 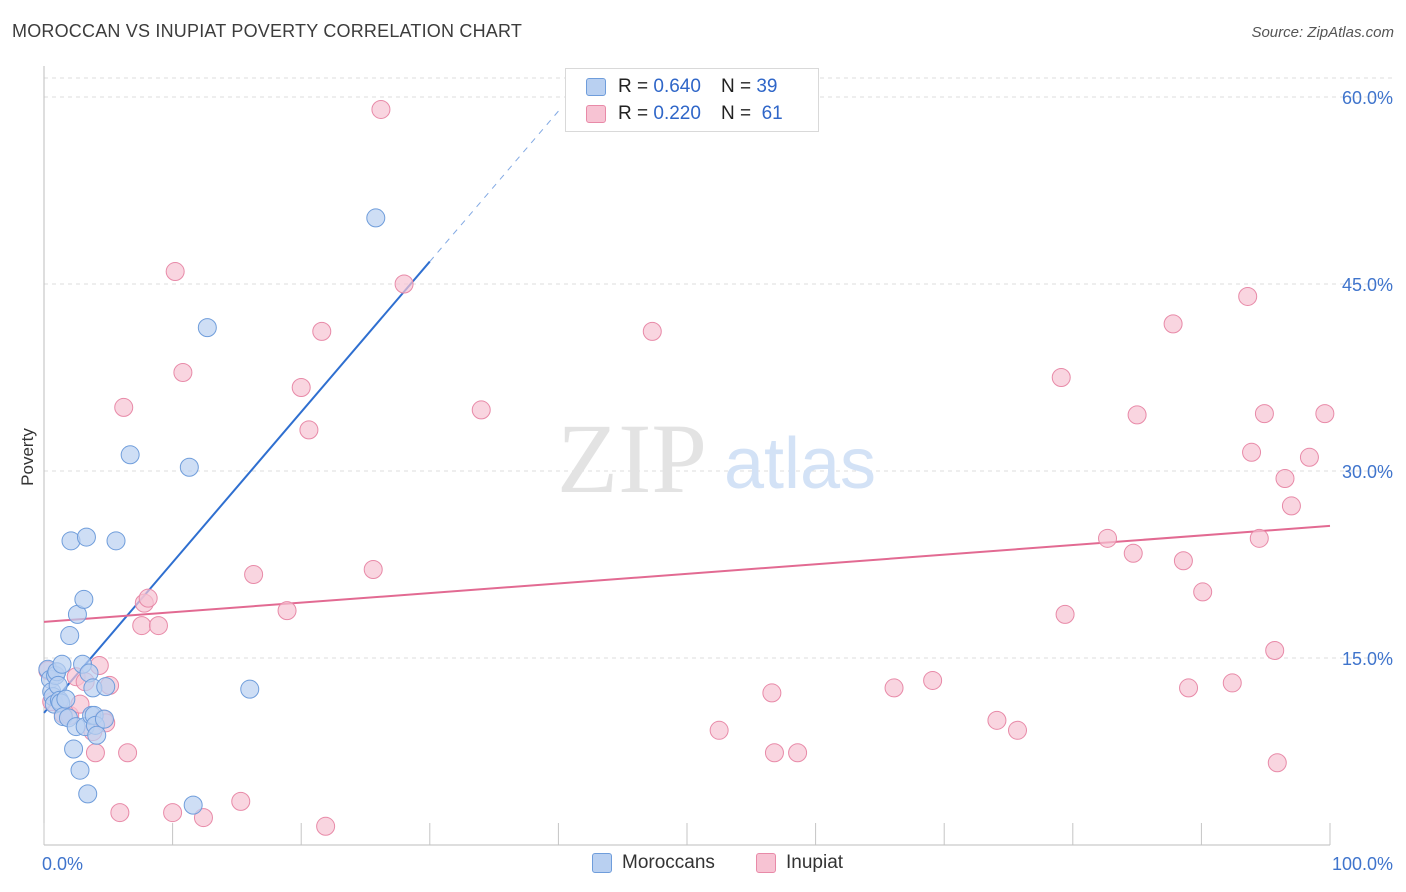 What do you see at coordinates (27, 457) in the screenshot?
I see `y-axis-label: Poverty` at bounding box center [27, 457].